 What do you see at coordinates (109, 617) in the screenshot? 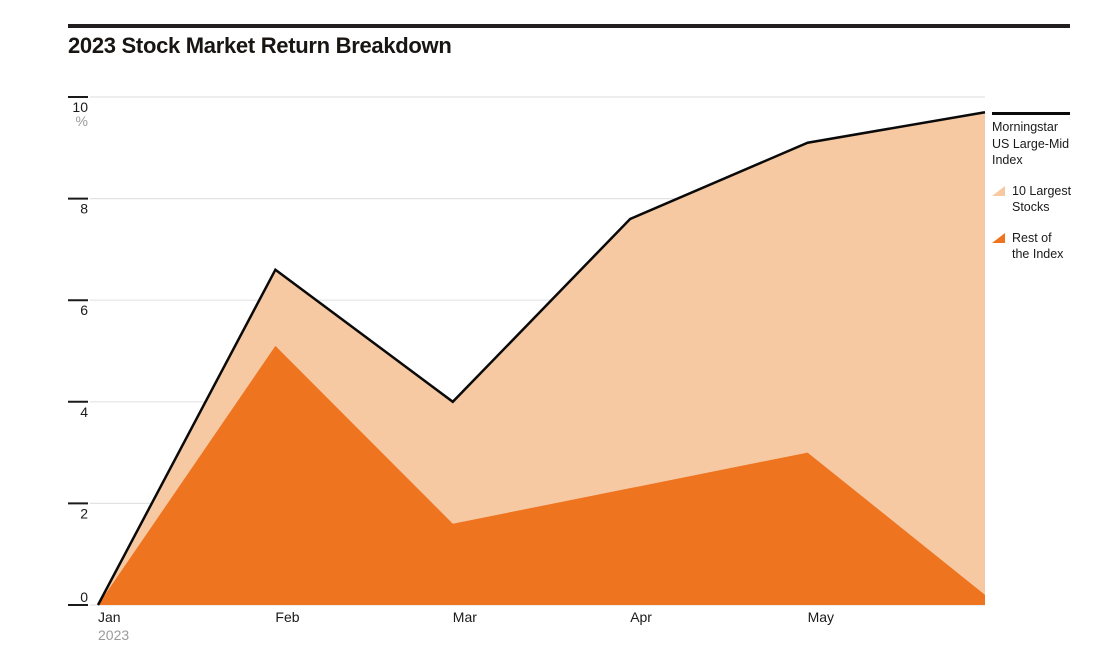
I see `x-tick-label: Jan` at bounding box center [109, 617].